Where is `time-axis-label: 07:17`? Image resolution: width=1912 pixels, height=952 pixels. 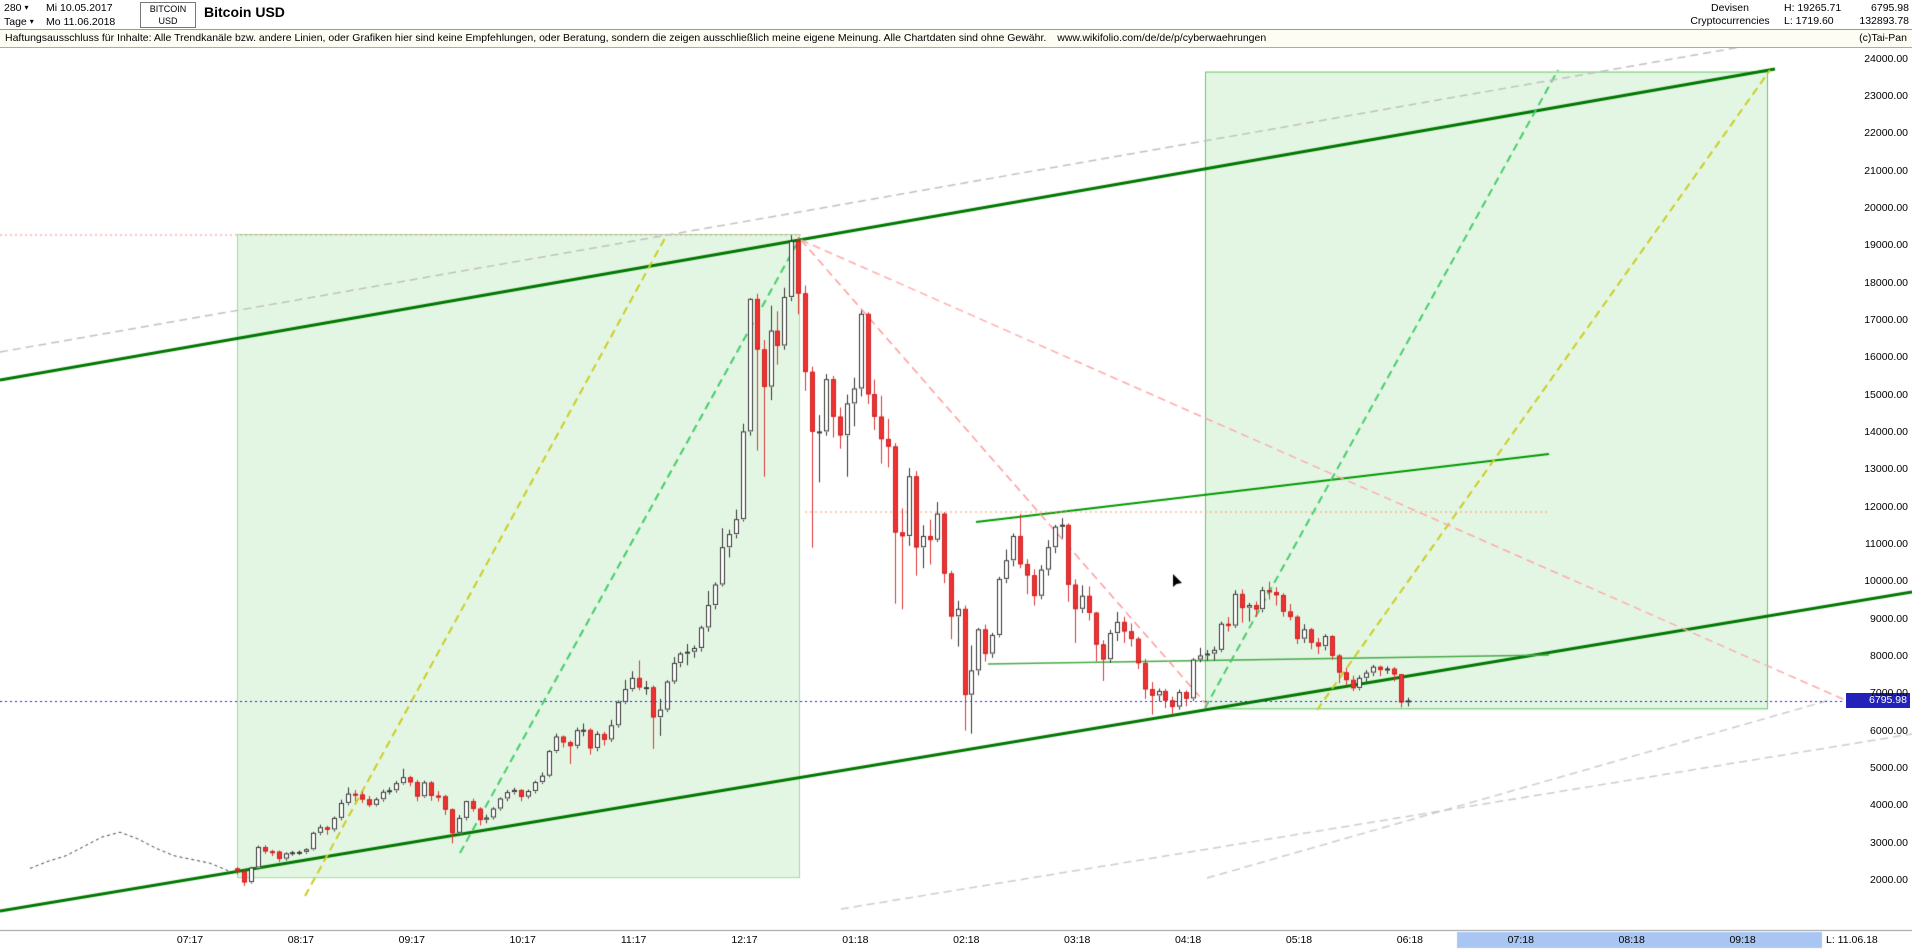 time-axis-label: 07:17 is located at coordinates (190, 940).